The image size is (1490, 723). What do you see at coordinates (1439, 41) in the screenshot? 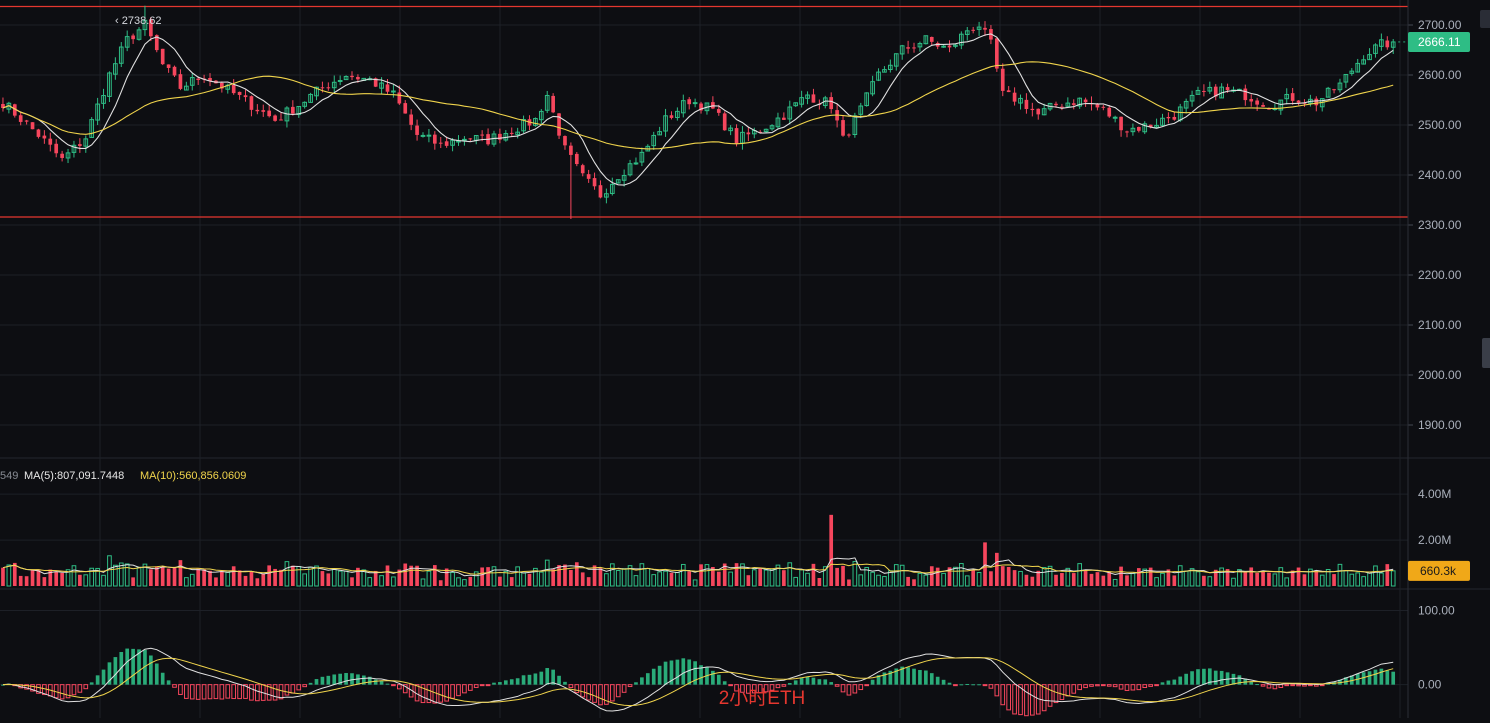
I see `current-price-tag` at bounding box center [1439, 41].